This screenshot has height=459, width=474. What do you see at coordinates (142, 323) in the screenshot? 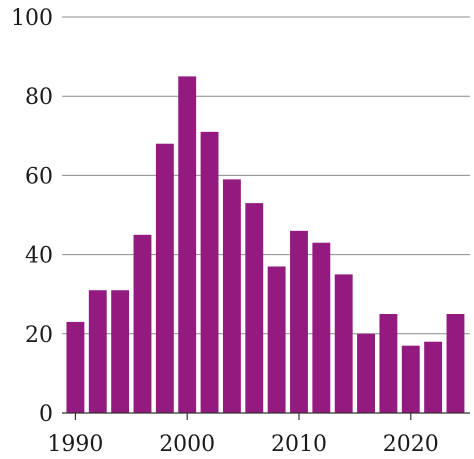
I see `bar-1996` at bounding box center [142, 323].